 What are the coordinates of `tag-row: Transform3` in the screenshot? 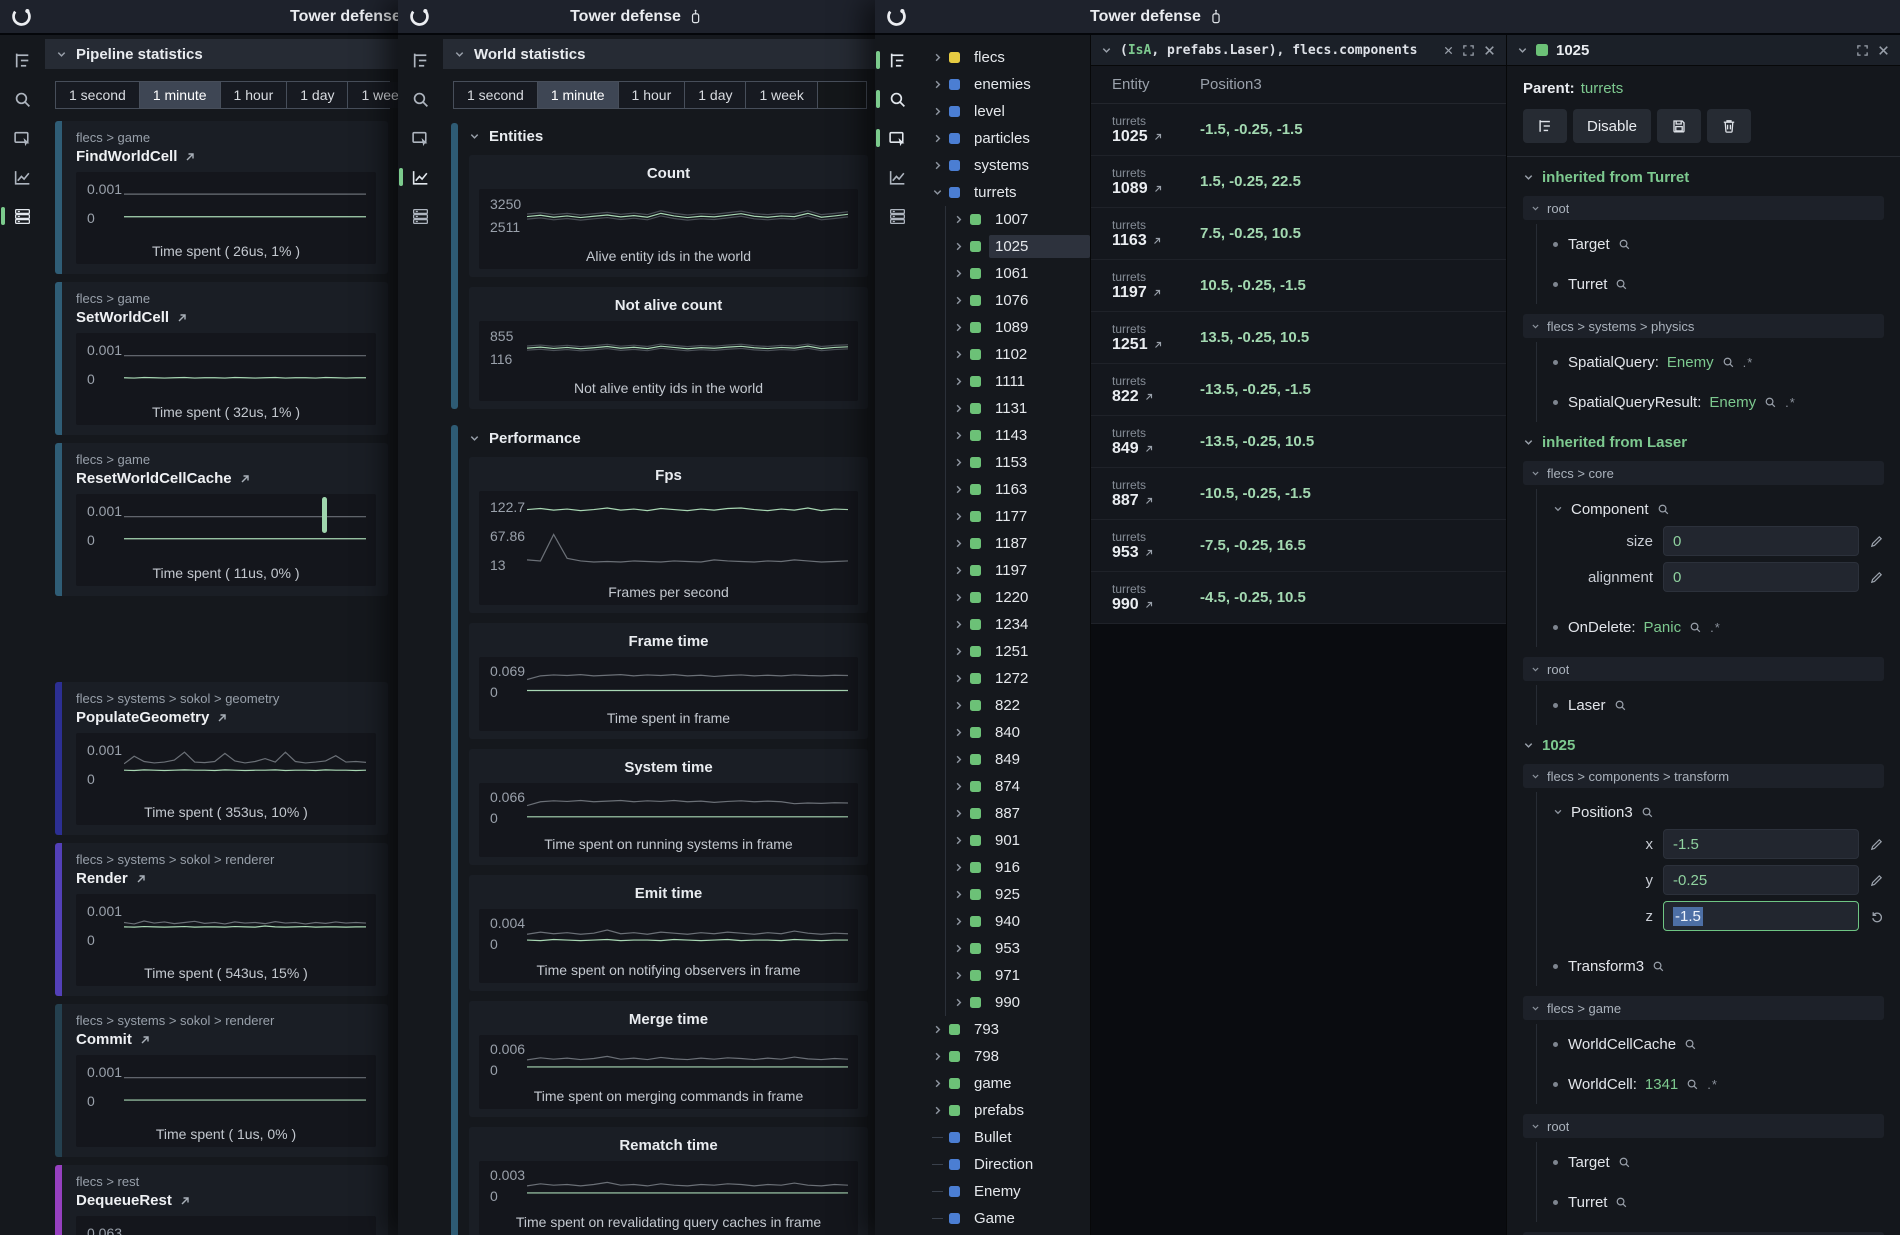 It's located at (1718, 966).